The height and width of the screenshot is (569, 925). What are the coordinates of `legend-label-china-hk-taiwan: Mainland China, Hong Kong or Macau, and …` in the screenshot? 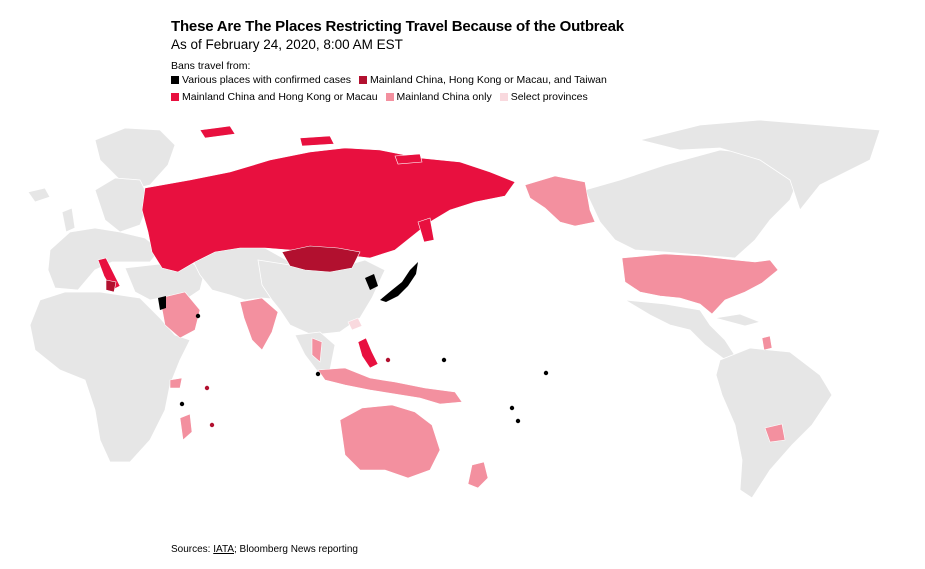 It's located at (488, 80).